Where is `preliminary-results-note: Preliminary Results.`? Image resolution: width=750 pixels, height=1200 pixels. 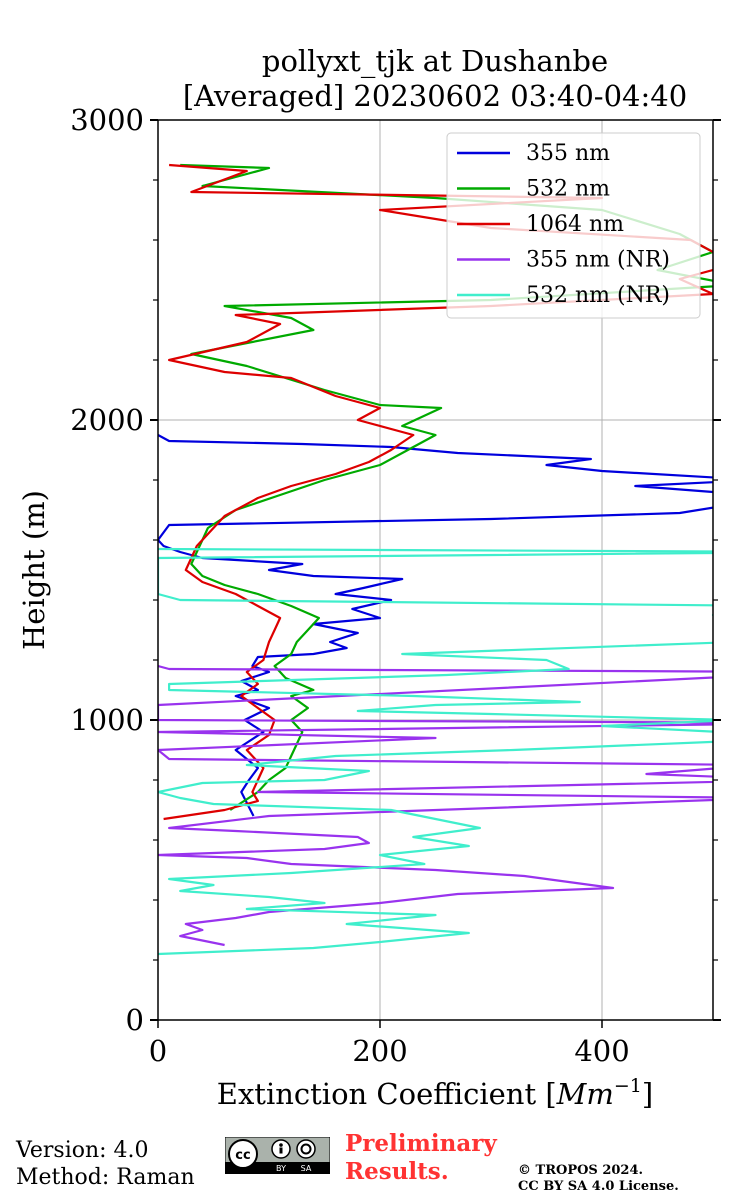
preliminary-results-note: Preliminary Results. is located at coordinates (421, 1158).